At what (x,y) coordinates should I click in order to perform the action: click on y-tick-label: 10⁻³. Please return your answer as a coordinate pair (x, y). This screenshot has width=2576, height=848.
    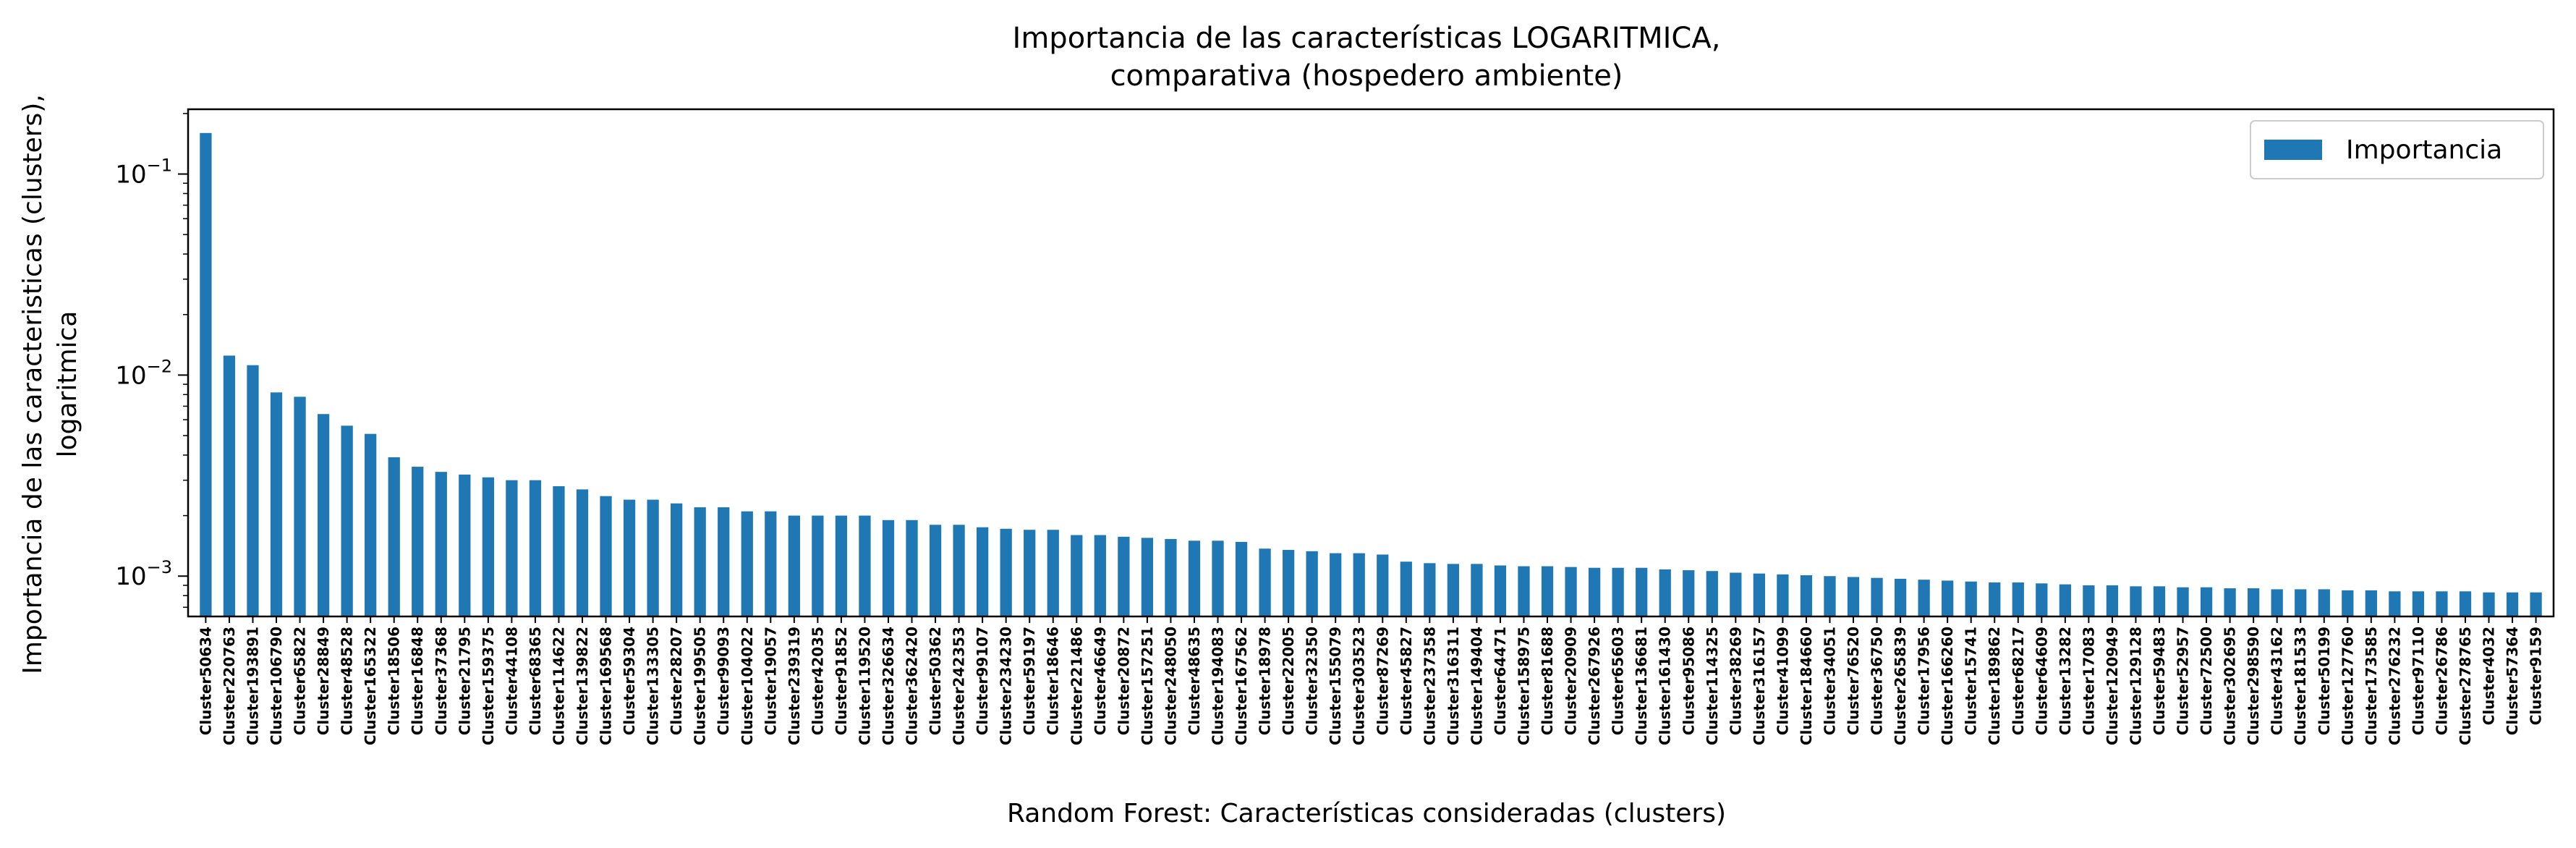
    Looking at the image, I should click on (143, 574).